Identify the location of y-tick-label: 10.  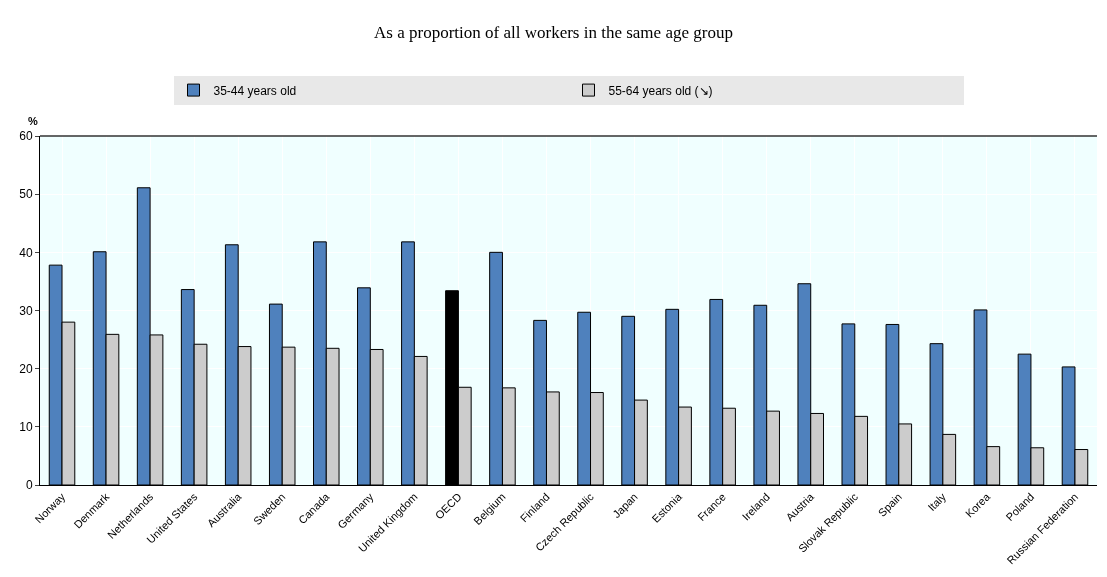
(26, 427).